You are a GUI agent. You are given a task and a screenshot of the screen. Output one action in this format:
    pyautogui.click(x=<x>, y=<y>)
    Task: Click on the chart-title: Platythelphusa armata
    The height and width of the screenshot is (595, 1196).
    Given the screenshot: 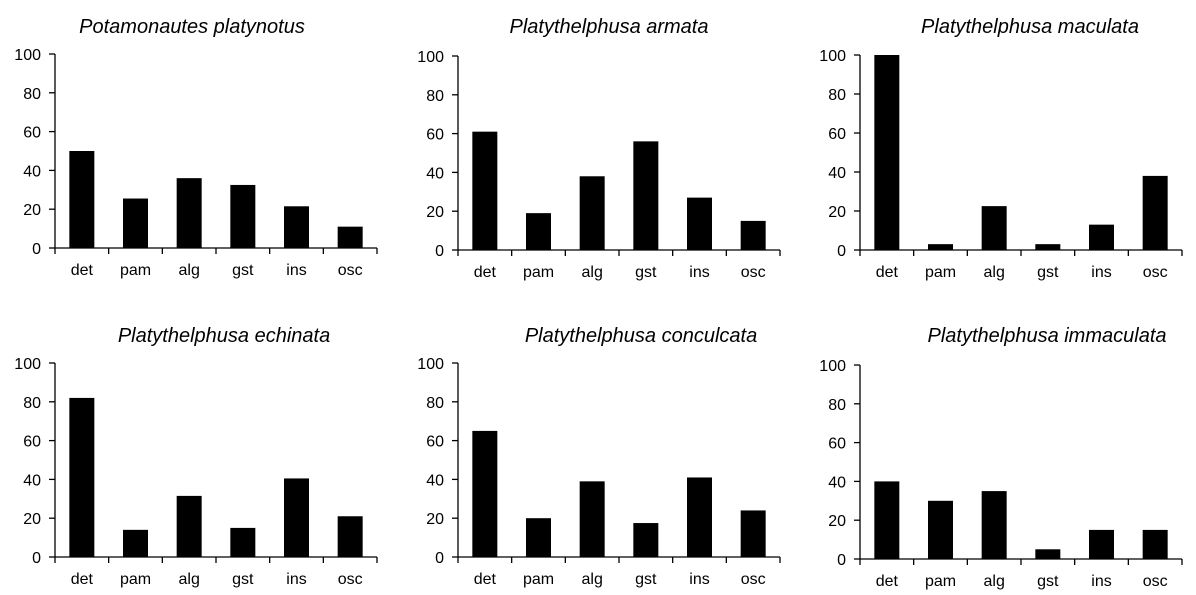 What is the action you would take?
    pyautogui.click(x=608, y=27)
    